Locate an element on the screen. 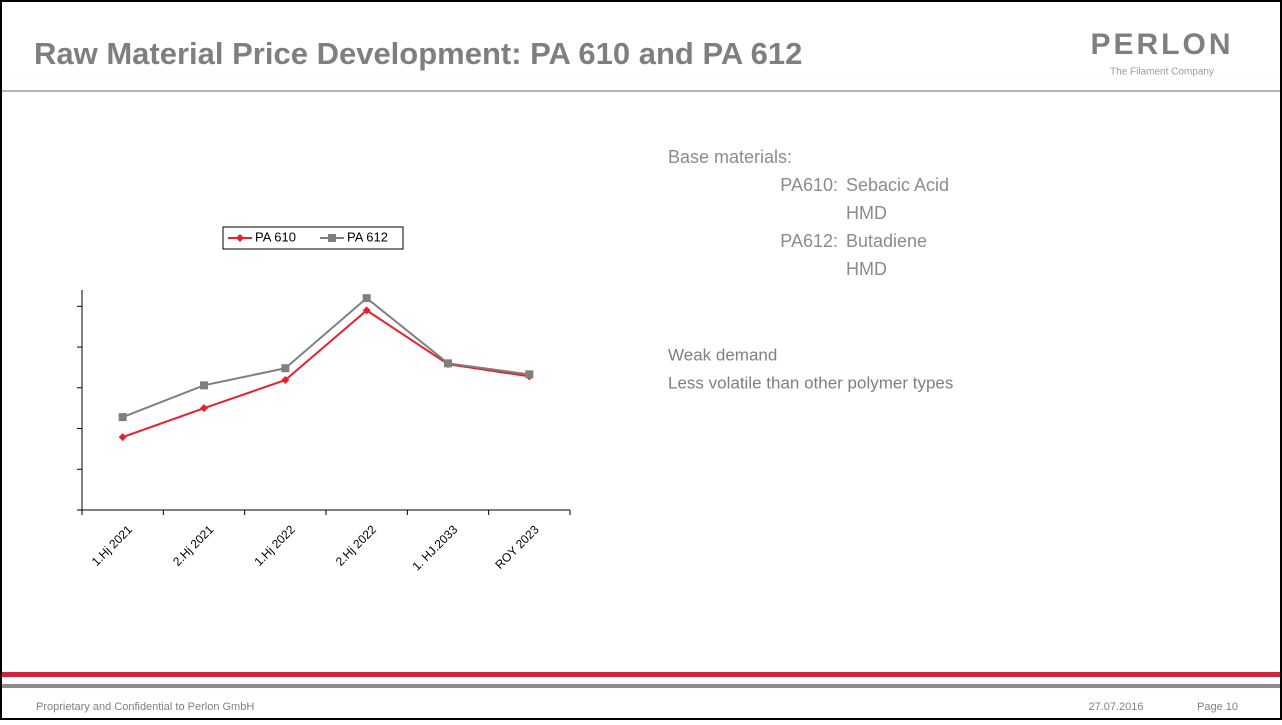  bullet: Less volatile than other polymer types is located at coordinates (810, 382).